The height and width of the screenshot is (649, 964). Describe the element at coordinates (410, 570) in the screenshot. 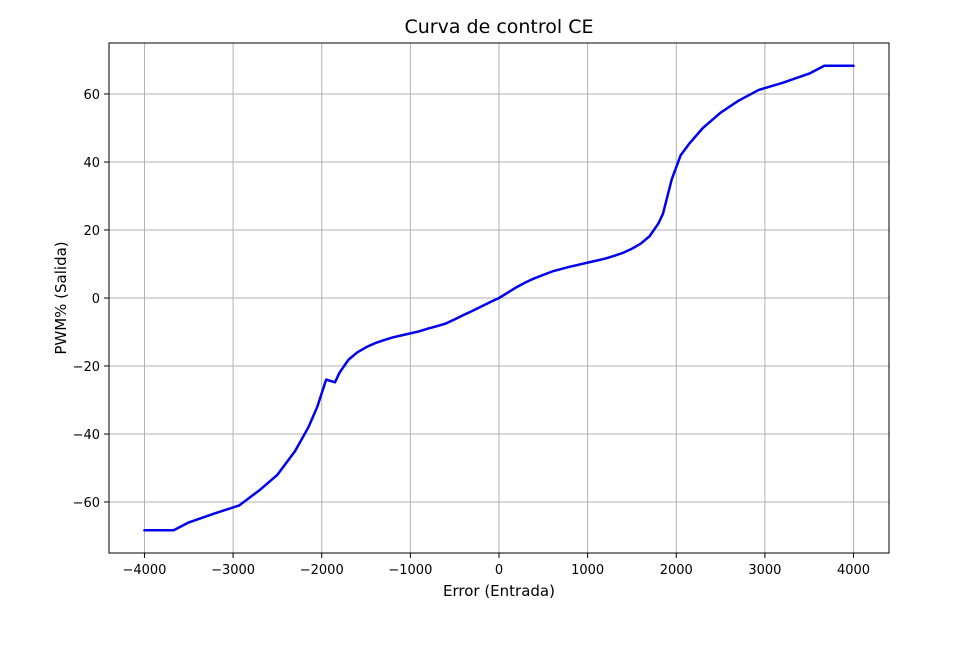

I see `x-tick-label: −1000` at that location.